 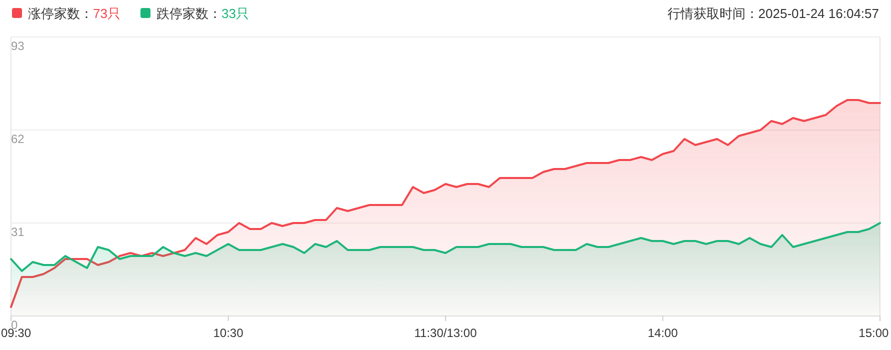 What do you see at coordinates (228, 333) in the screenshot?
I see `x-tick-label: 10:30` at bounding box center [228, 333].